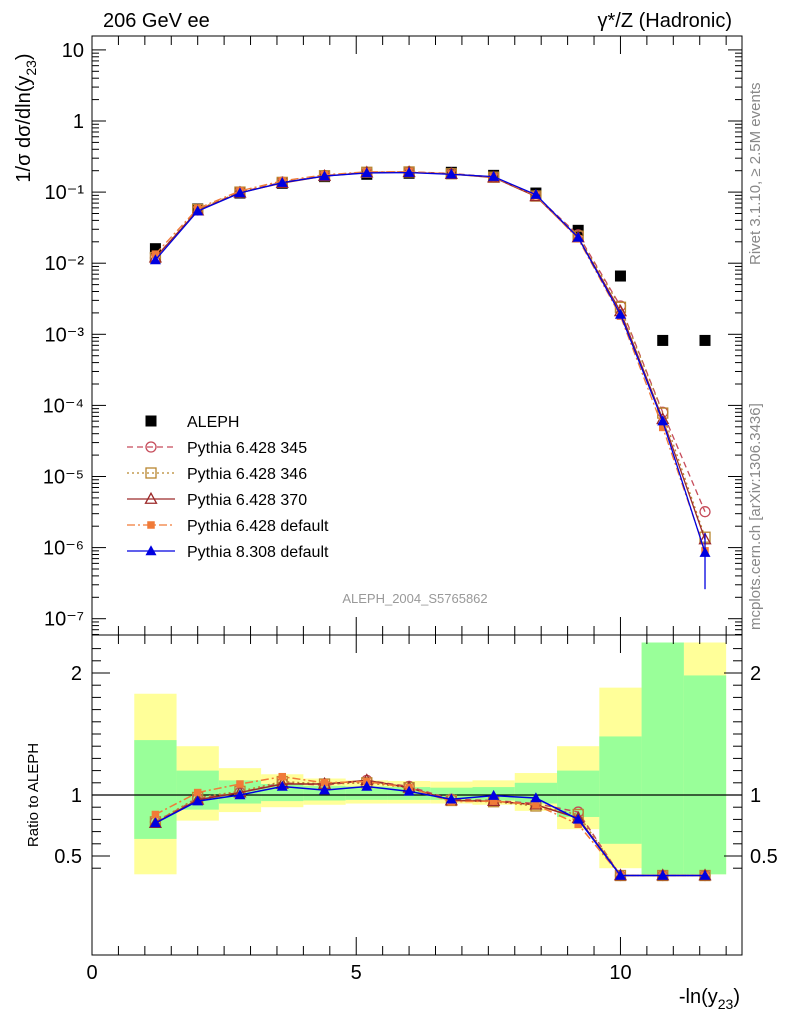 This screenshot has width=786, height=1024. Describe the element at coordinates (91, 973) in the screenshot. I see `ratio-xtick-label: 0` at that location.